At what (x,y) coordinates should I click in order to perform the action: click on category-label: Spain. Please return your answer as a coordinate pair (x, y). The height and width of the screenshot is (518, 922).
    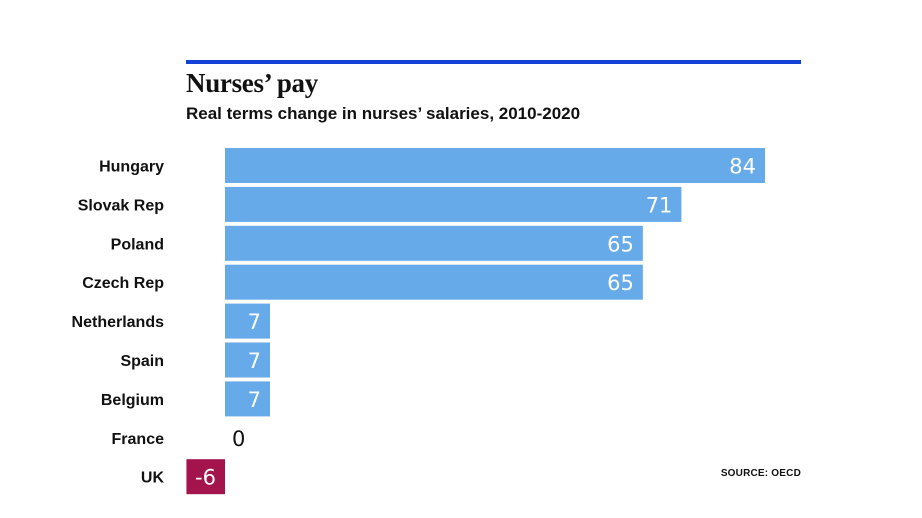
    Looking at the image, I should click on (142, 361).